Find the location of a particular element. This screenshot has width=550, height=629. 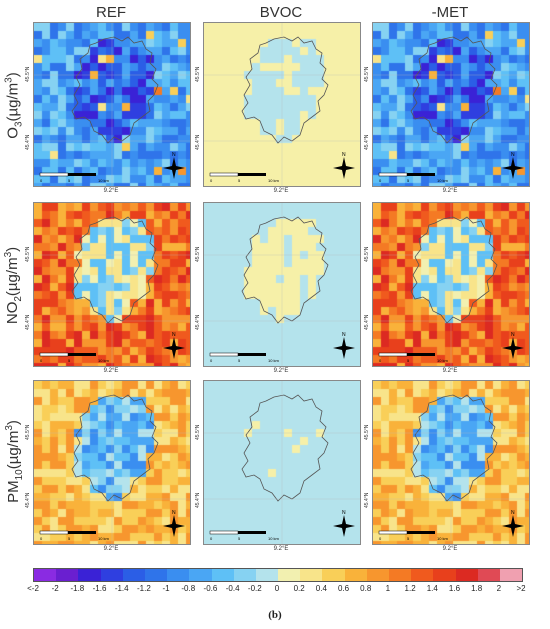

colorbar-tick-label: 0.6 is located at coordinates (343, 588).